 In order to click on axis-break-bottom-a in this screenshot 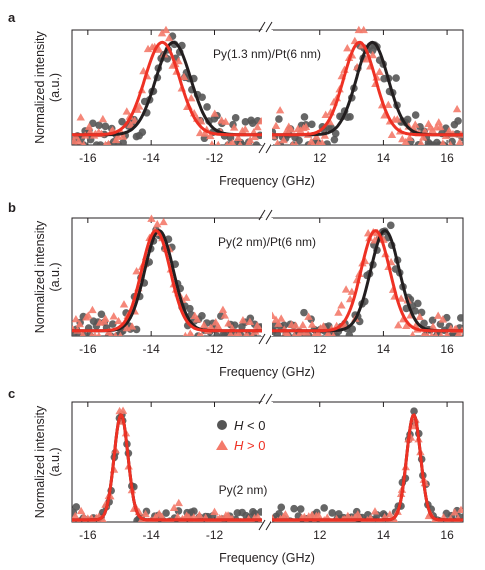, I will do `click(262, 525)`.